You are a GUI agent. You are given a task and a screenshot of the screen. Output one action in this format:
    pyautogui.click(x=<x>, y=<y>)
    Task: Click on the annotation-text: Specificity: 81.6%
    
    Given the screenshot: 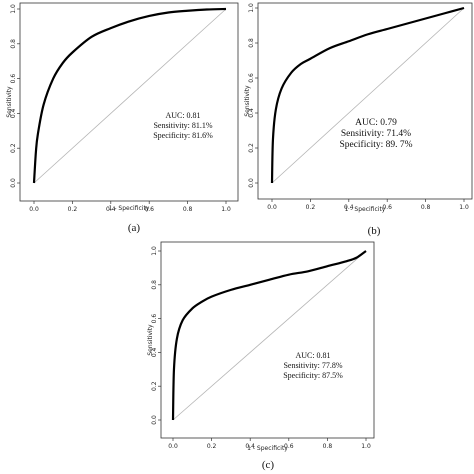 What is the action you would take?
    pyautogui.click(x=183, y=135)
    